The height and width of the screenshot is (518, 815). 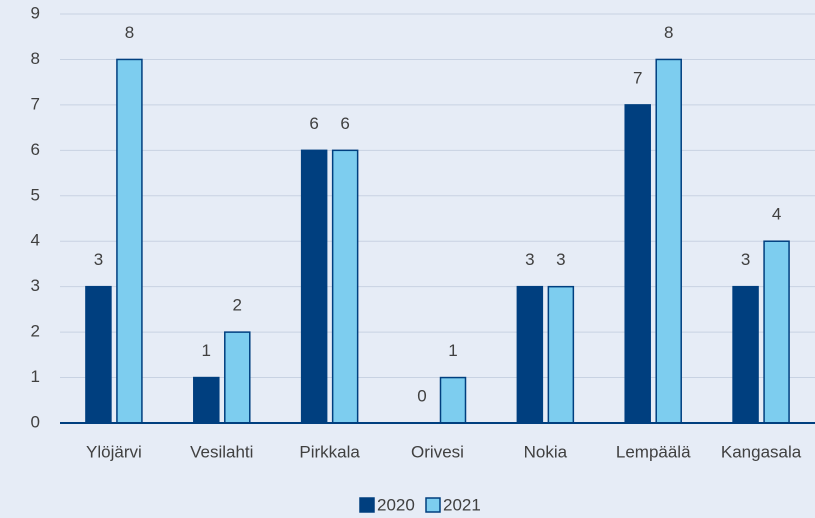 I want to click on y-tick-label: 4, so click(x=35, y=240).